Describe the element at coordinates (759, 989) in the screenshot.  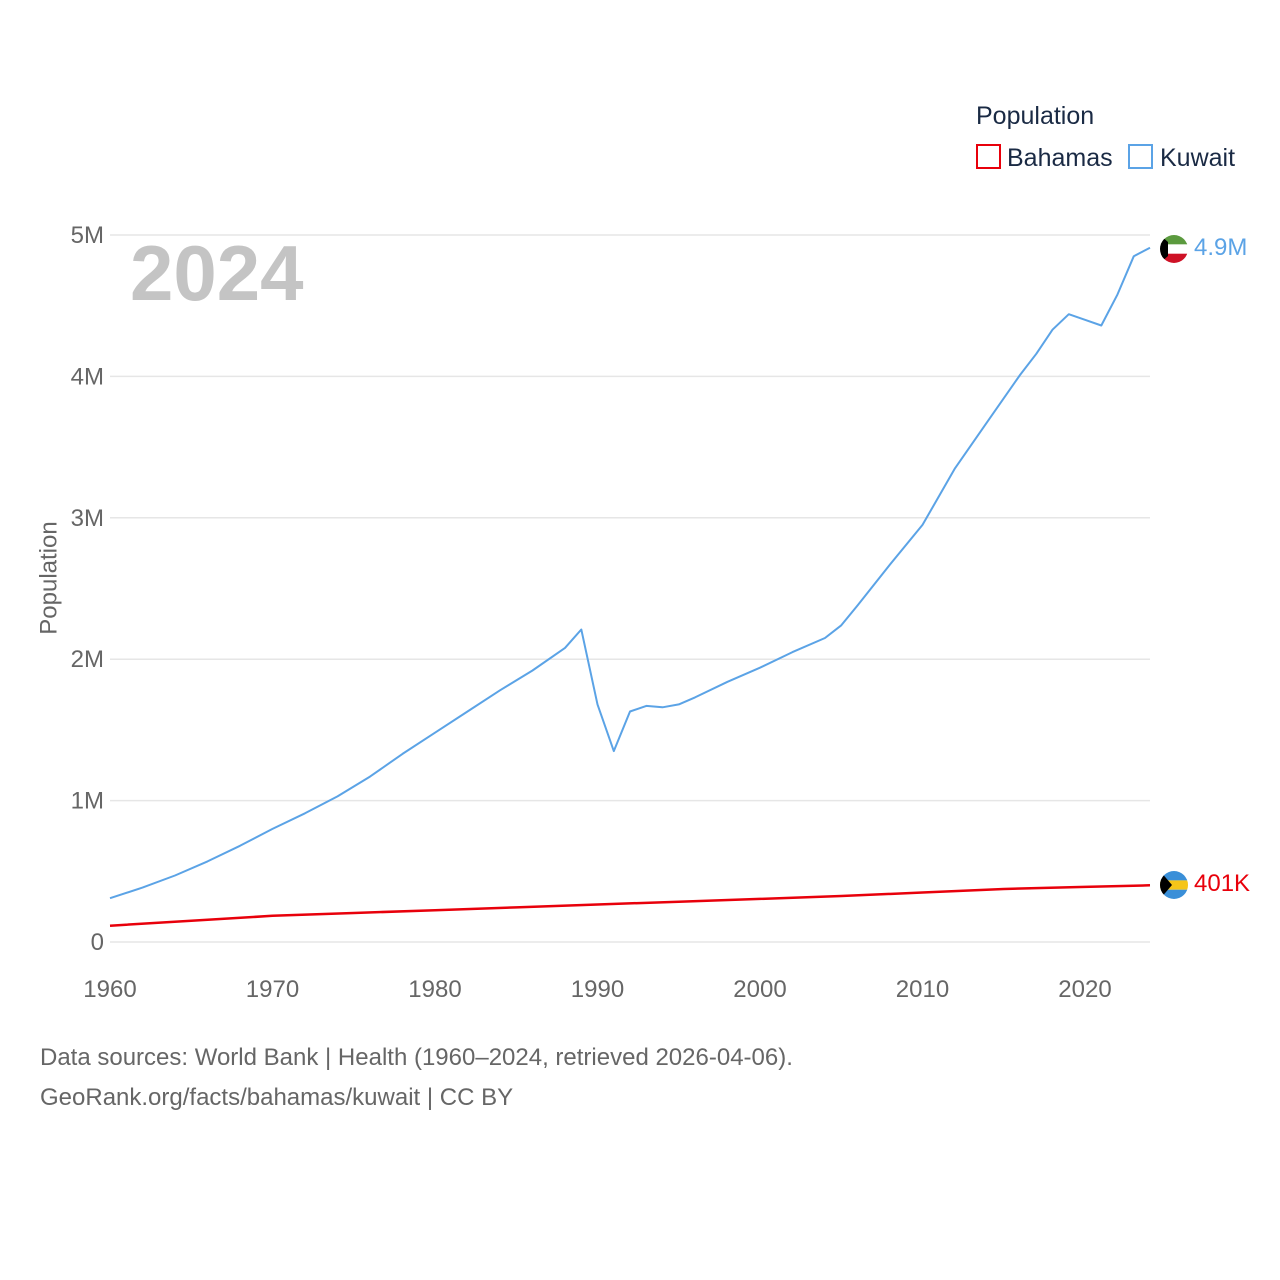
I see `x-tick-label: 2000` at that location.